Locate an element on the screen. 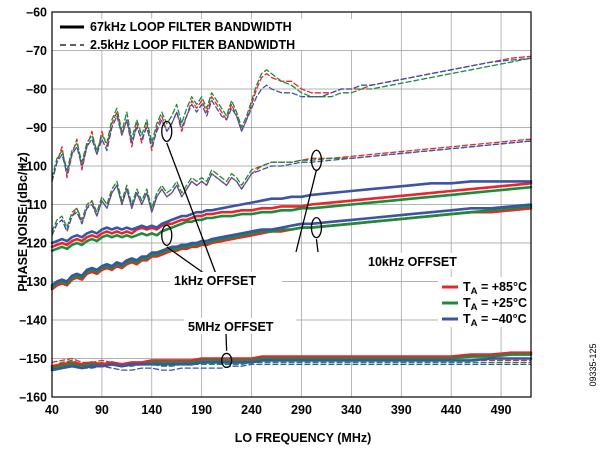 The height and width of the screenshot is (456, 602). y-tick-label-3: –90 is located at coordinates (36, 128).